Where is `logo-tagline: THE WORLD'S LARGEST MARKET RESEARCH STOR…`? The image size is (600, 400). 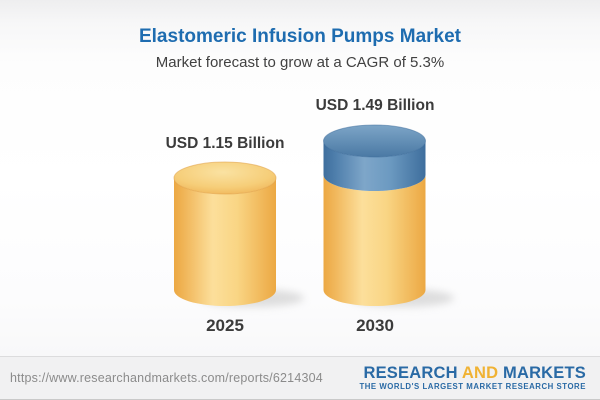 logo-tagline: THE WORLD'S LARGEST MARKET RESEARCH STOR… is located at coordinates (472, 387).